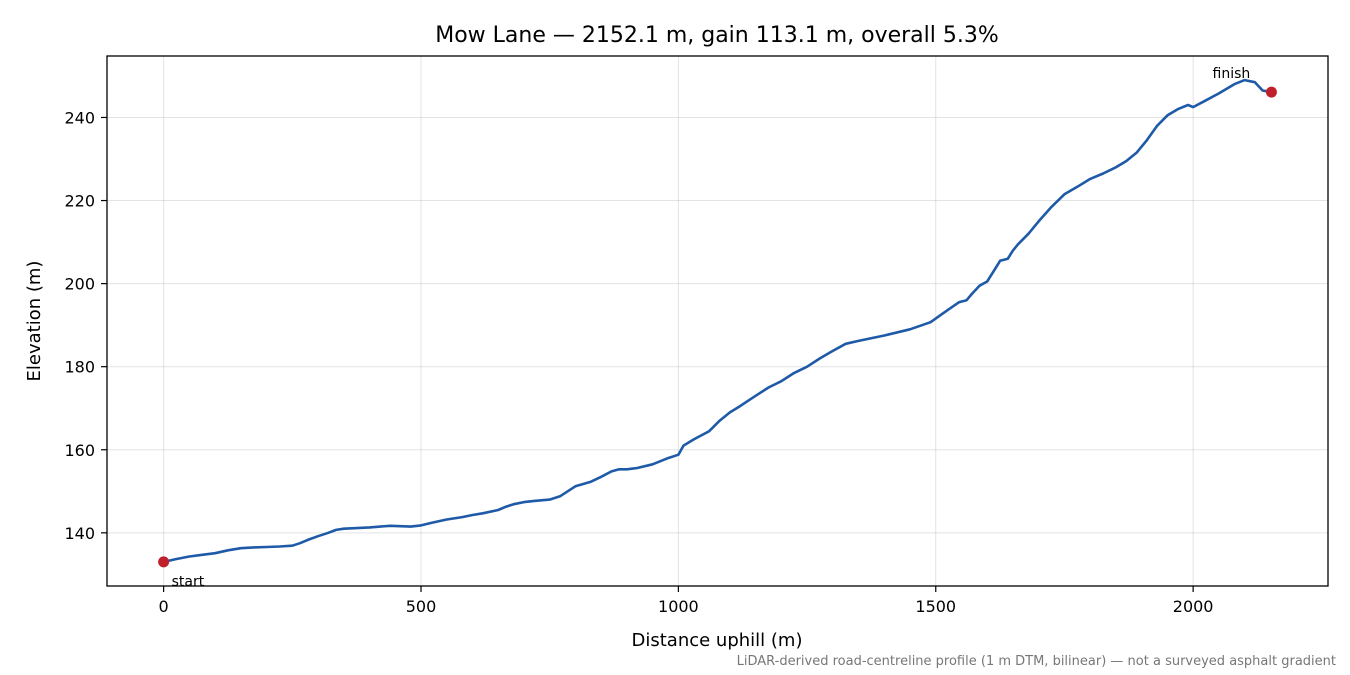 This screenshot has width=1350, height=675. Describe the element at coordinates (188, 582) in the screenshot. I see `start-label: start` at that location.